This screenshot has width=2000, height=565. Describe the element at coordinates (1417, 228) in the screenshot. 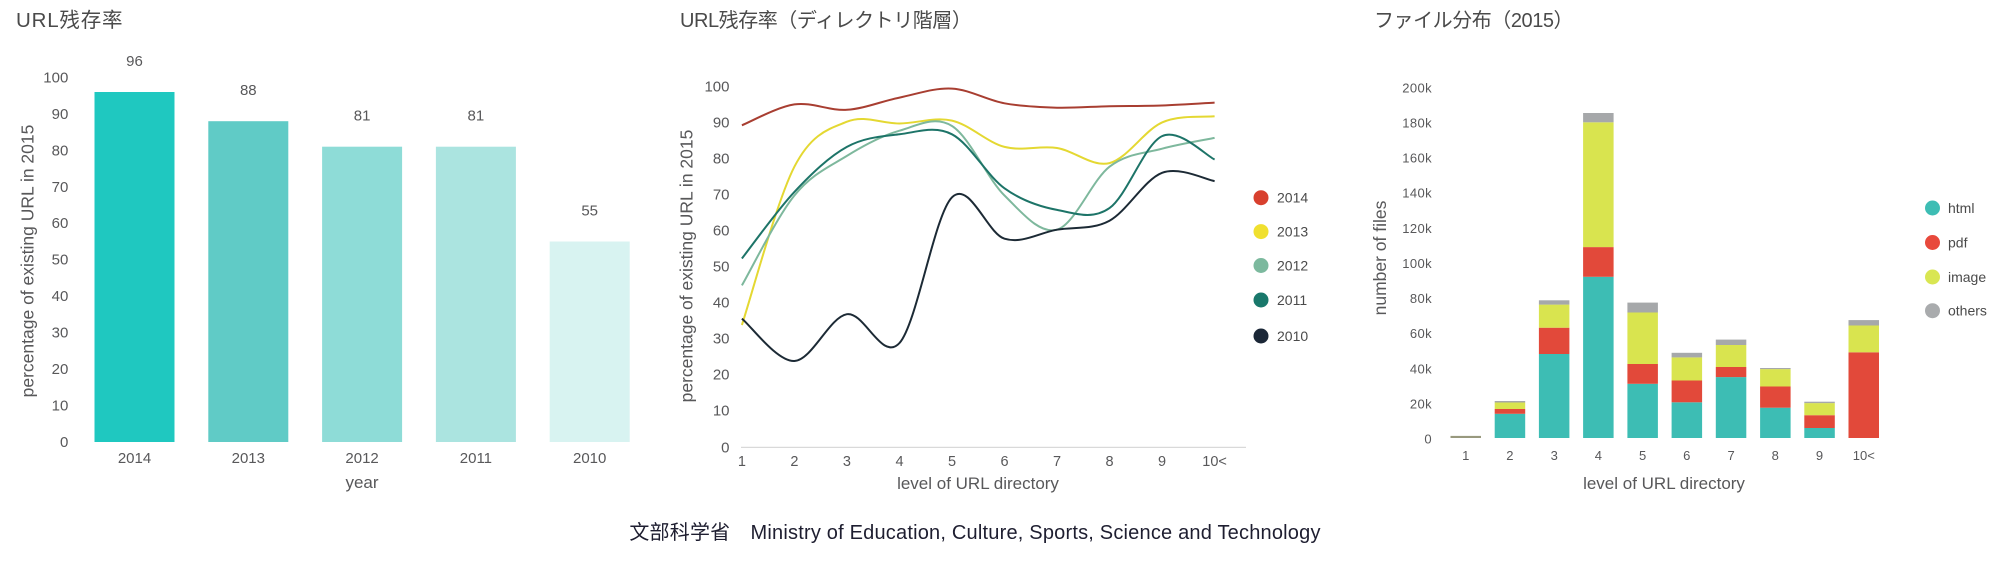

I see `svg-text: 120k` at that location.